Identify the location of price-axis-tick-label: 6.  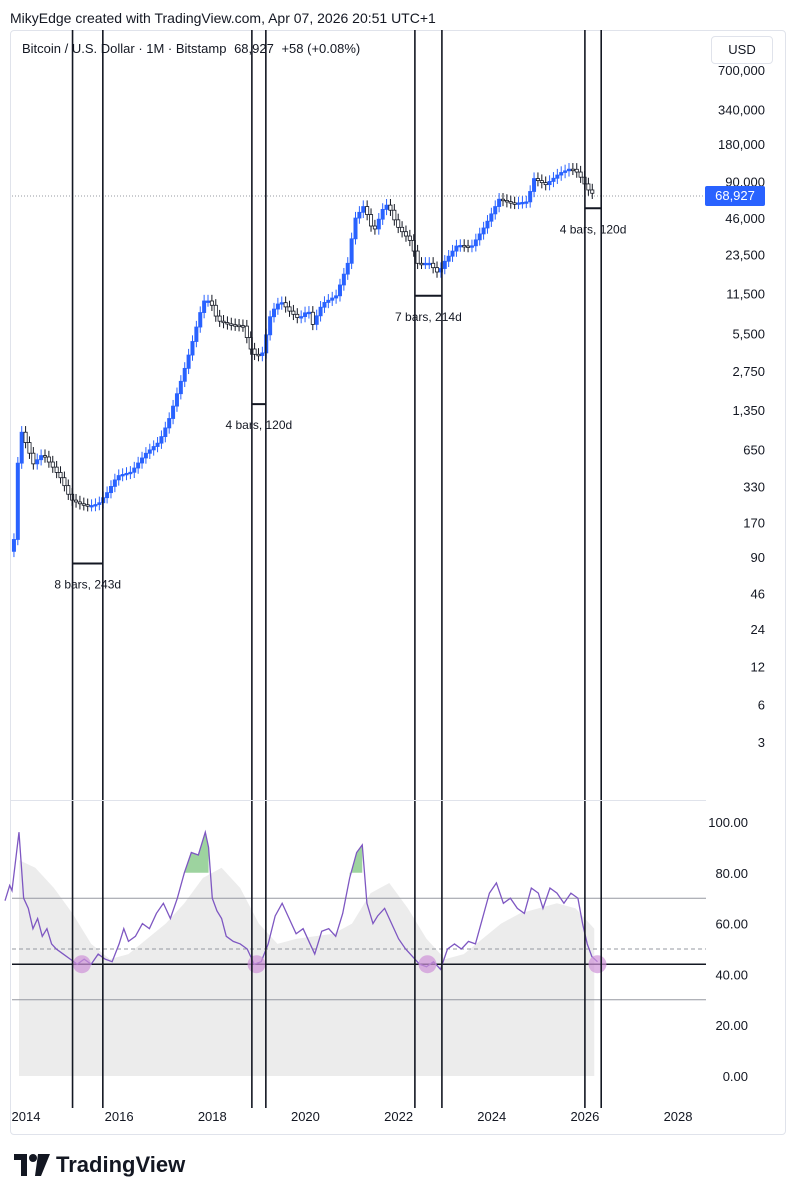
(761, 704).